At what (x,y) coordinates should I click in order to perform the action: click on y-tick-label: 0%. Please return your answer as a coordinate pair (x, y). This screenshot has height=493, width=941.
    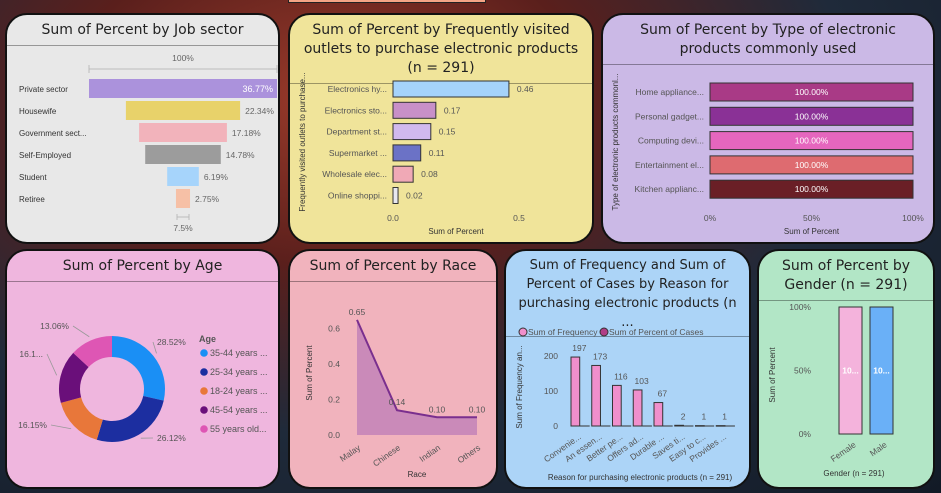
    Looking at the image, I should click on (805, 434).